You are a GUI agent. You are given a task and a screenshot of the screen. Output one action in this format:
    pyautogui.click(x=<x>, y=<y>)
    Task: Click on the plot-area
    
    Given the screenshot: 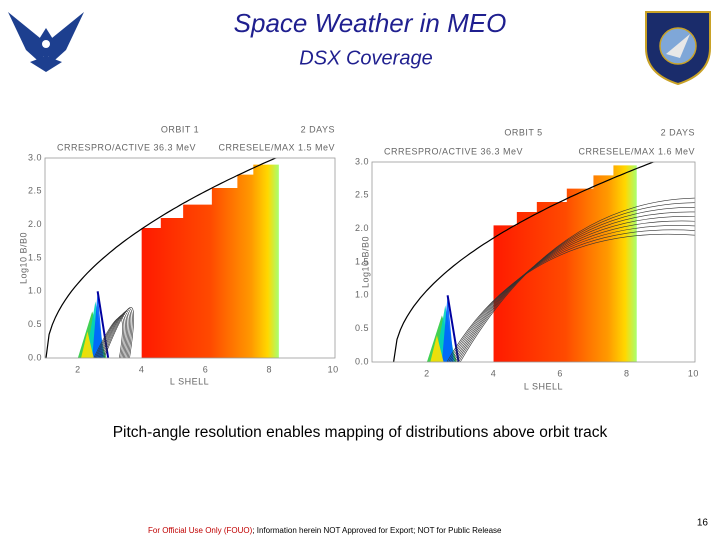 What is the action you would take?
    pyautogui.click(x=162, y=258)
    